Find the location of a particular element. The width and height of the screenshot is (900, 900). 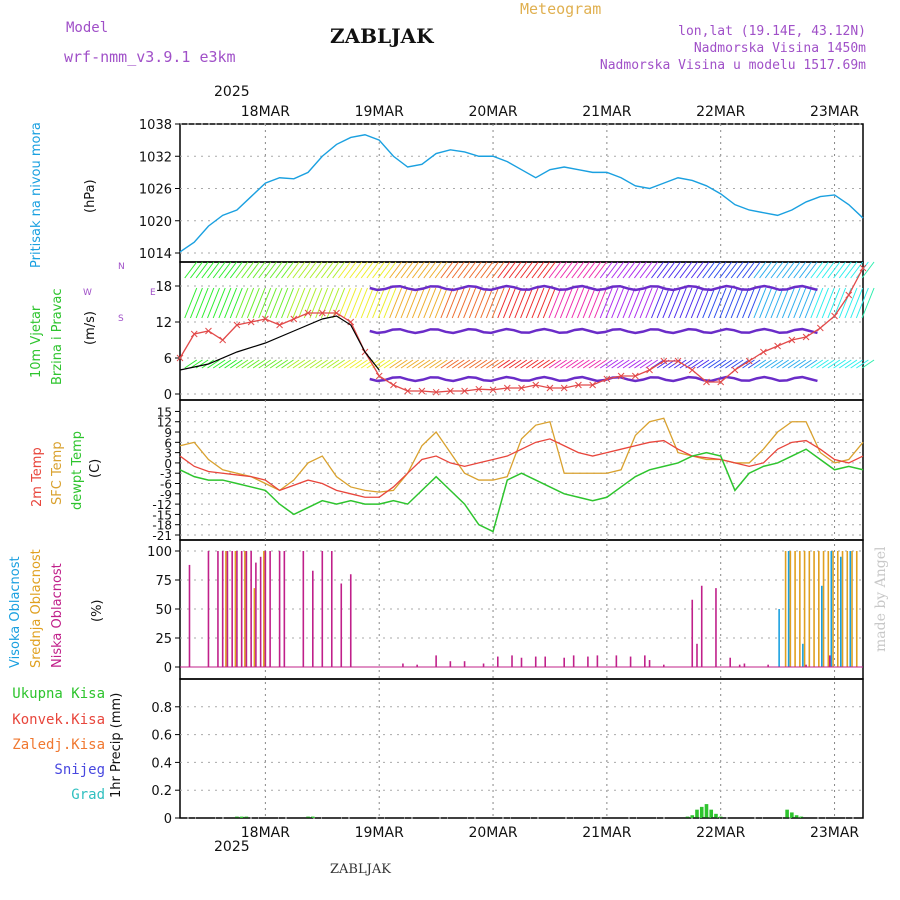

date-tick-bottom: 19MAR is located at coordinates (379, 833).